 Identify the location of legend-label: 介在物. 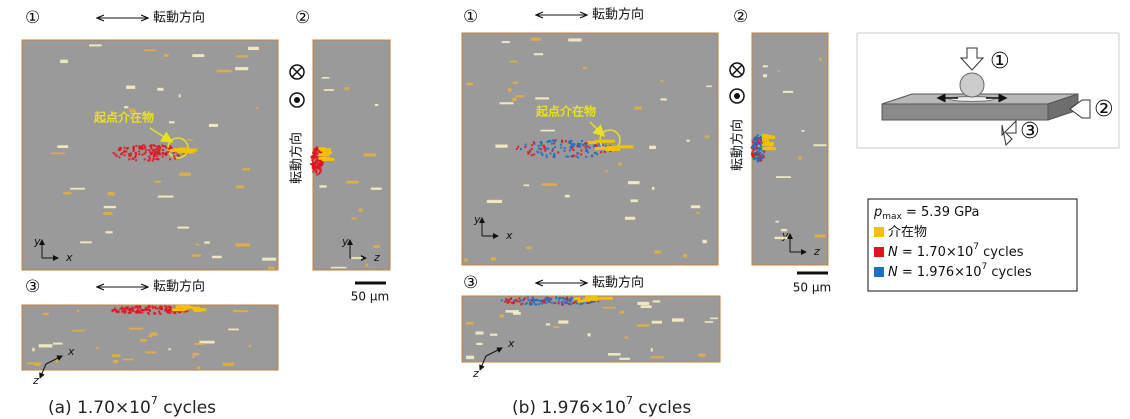
(907, 232).